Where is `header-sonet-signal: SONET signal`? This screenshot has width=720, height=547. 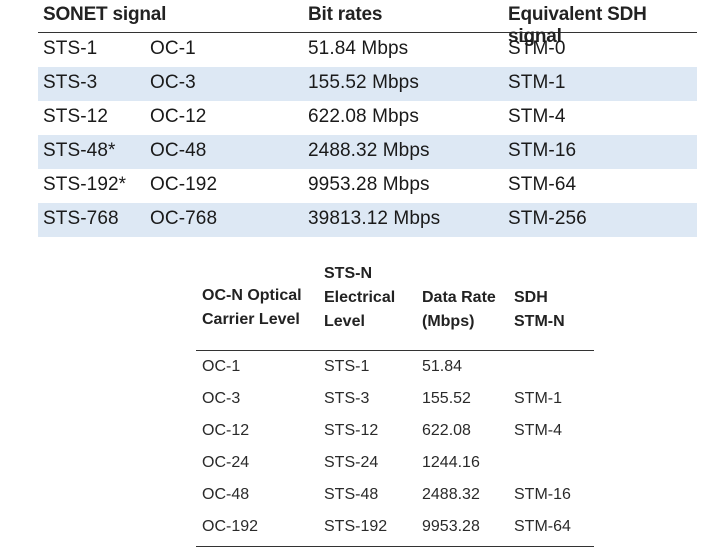
header-sonet-signal: SONET signal is located at coordinates (105, 14).